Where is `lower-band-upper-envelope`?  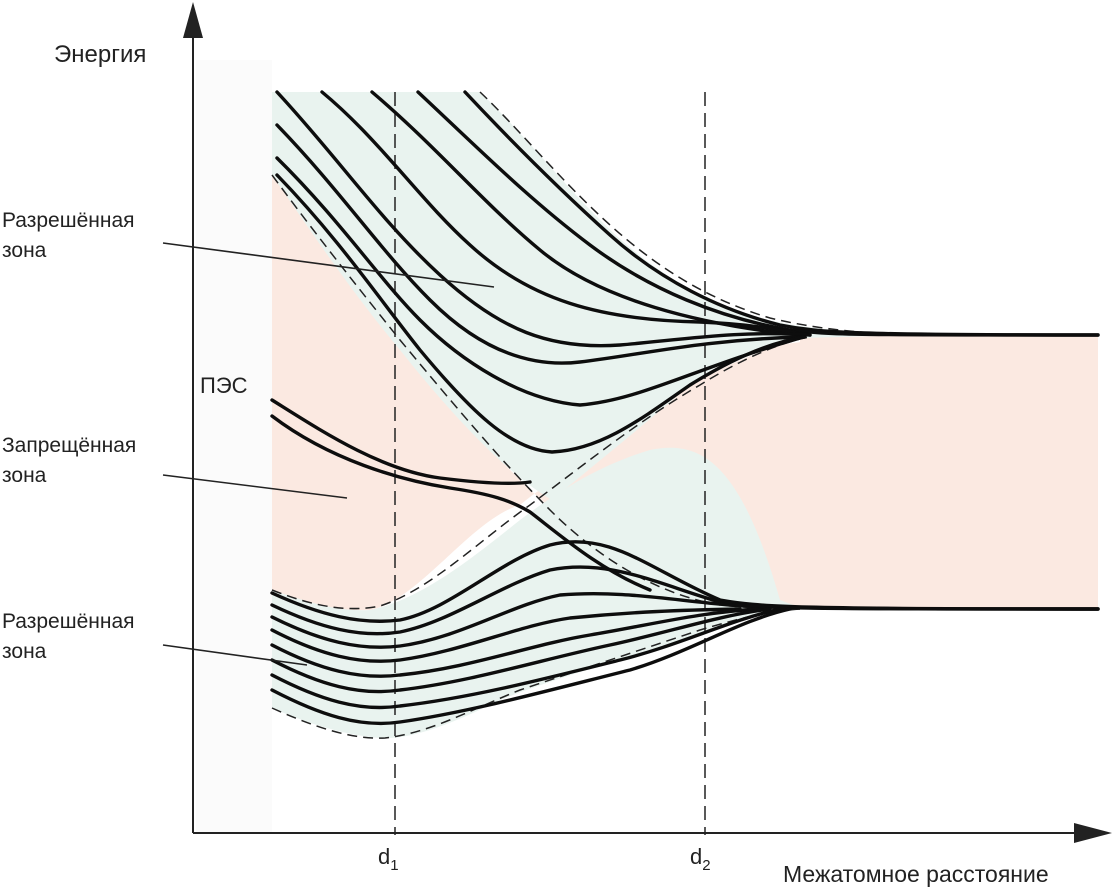 lower-band-upper-envelope is located at coordinates (541, 473).